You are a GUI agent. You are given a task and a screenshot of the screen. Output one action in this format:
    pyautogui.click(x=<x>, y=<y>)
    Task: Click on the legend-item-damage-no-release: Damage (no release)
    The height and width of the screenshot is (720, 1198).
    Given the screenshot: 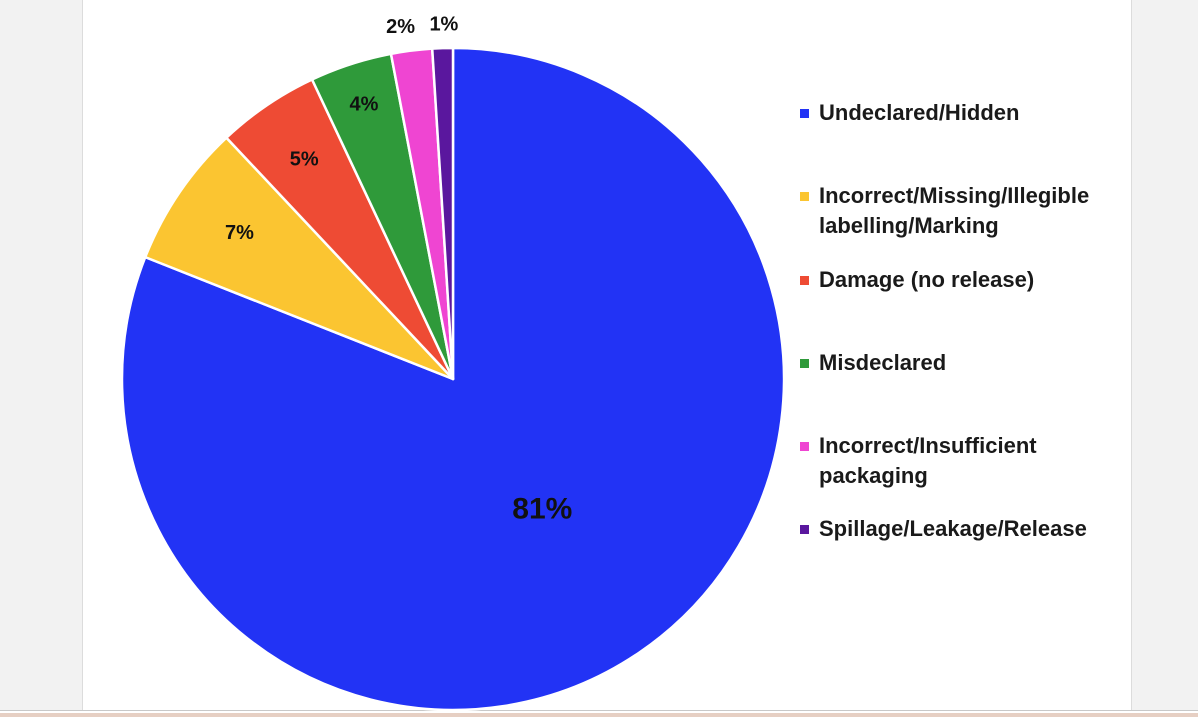 What is the action you would take?
    pyautogui.click(x=964, y=280)
    